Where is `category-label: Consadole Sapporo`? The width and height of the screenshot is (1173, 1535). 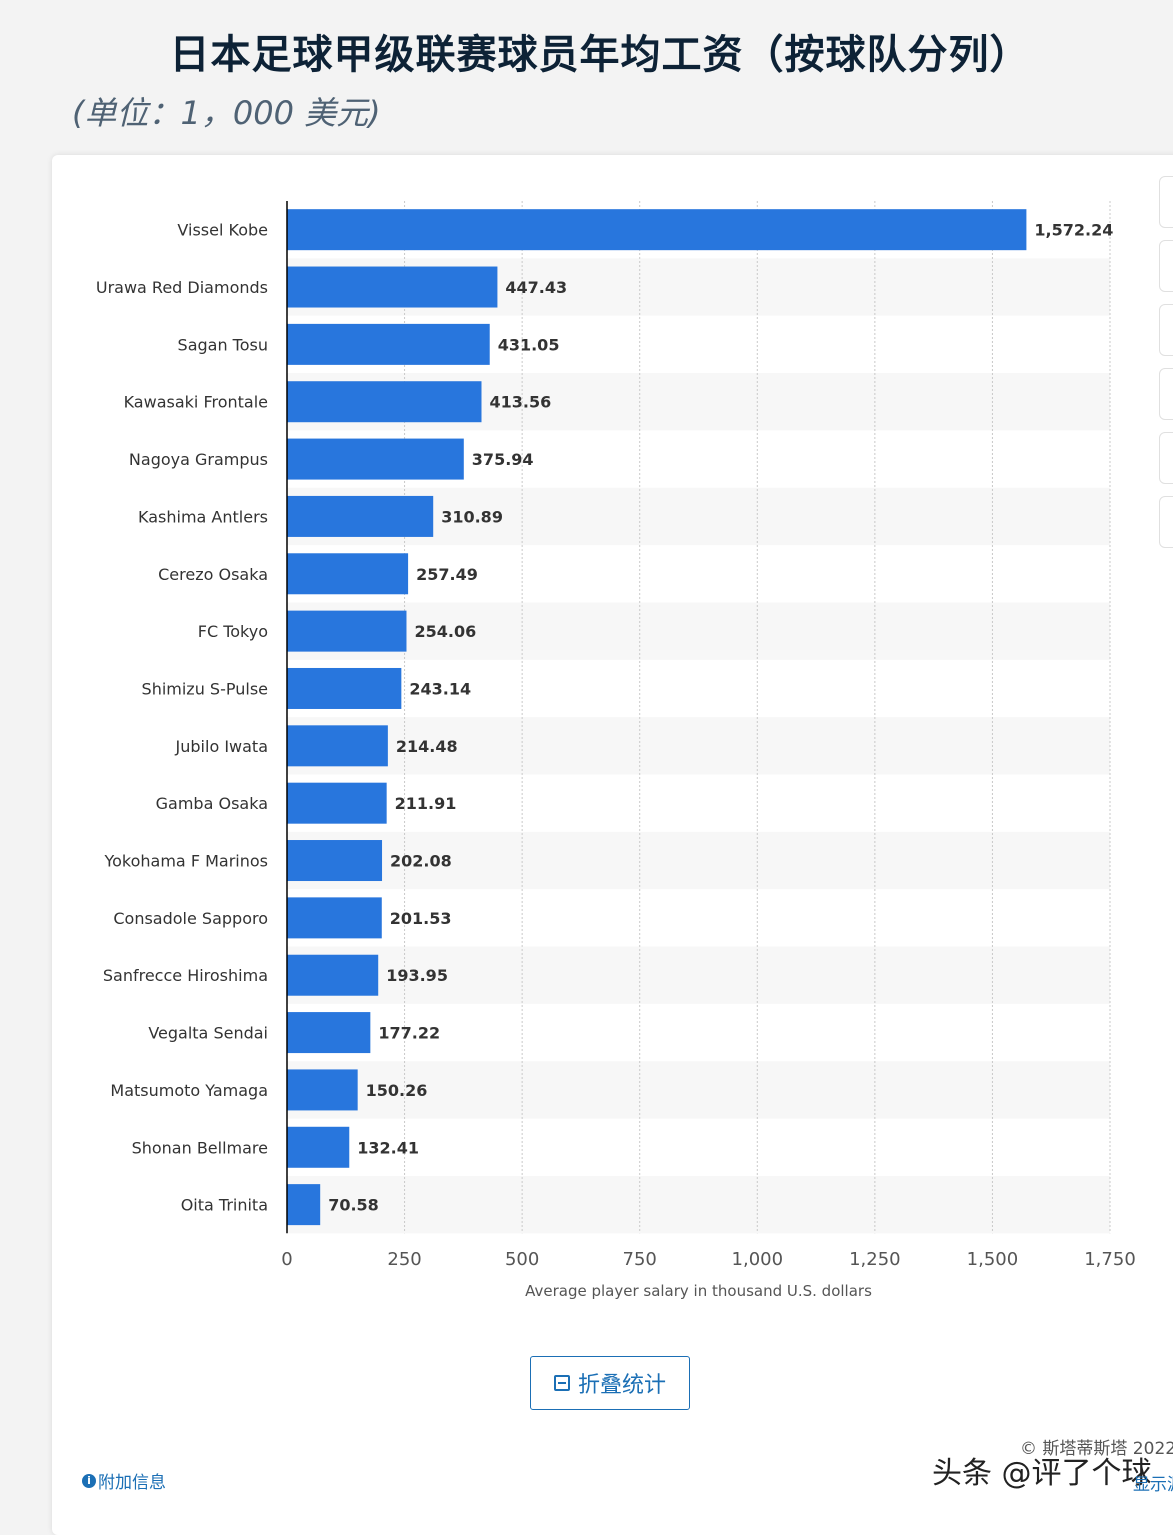 category-label: Consadole Sapporo is located at coordinates (190, 918).